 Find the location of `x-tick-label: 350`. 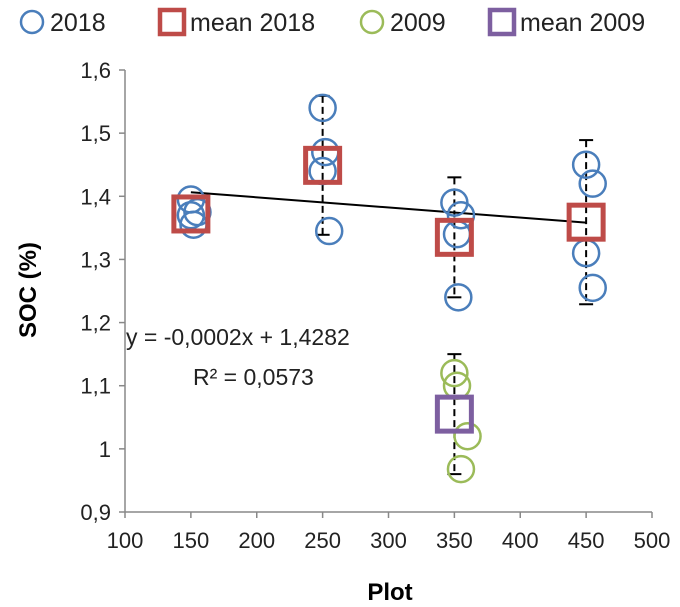

x-tick-label: 350 is located at coordinates (454, 540).